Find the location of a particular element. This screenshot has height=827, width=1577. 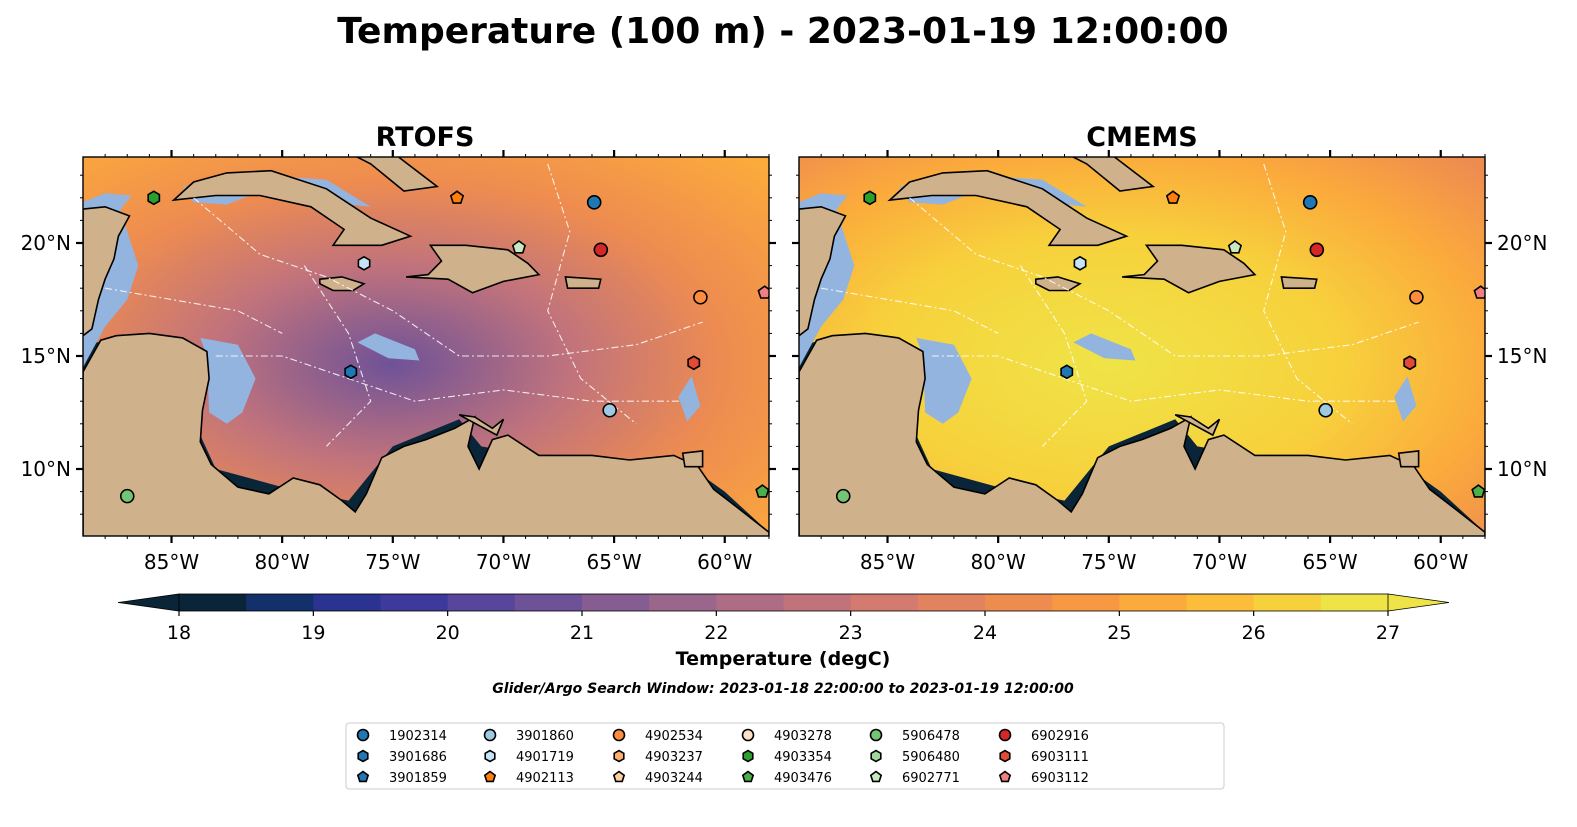

land-puerto-rico is located at coordinates (1299, 282).